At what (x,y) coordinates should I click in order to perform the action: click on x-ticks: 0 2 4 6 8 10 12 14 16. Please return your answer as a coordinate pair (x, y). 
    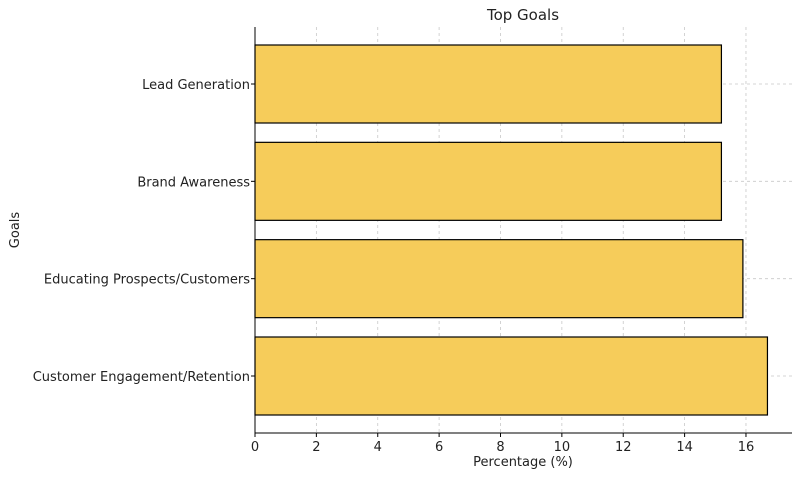
    Looking at the image, I should click on (502, 444).